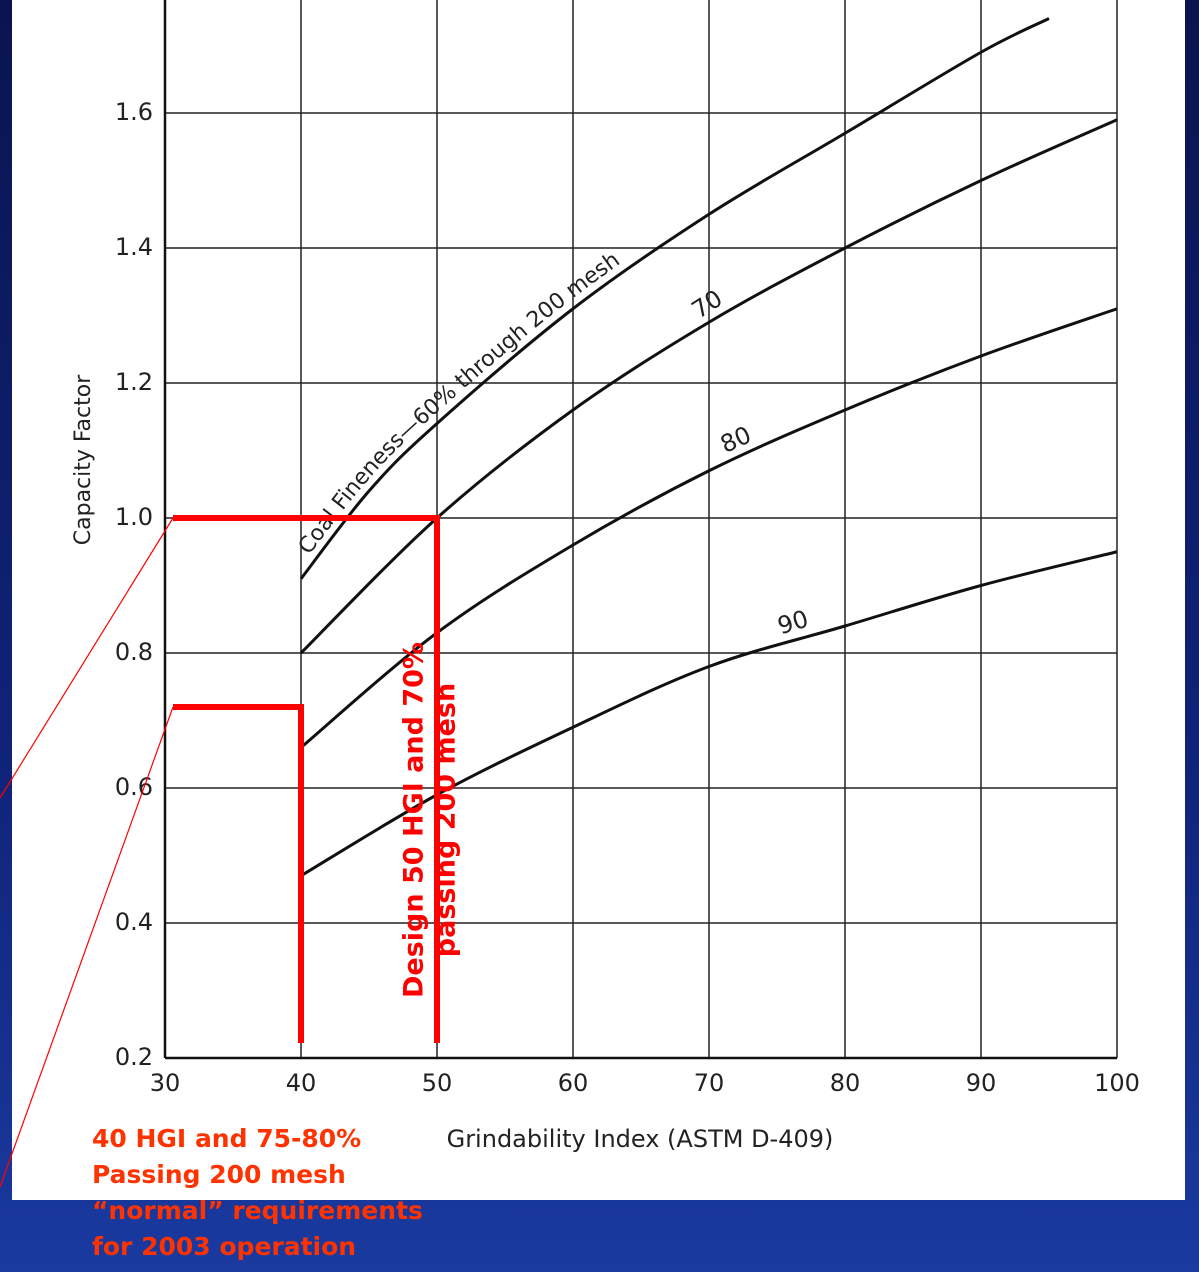 The height and width of the screenshot is (1272, 1199). What do you see at coordinates (301, 1083) in the screenshot?
I see `x-tick-label: 40` at bounding box center [301, 1083].